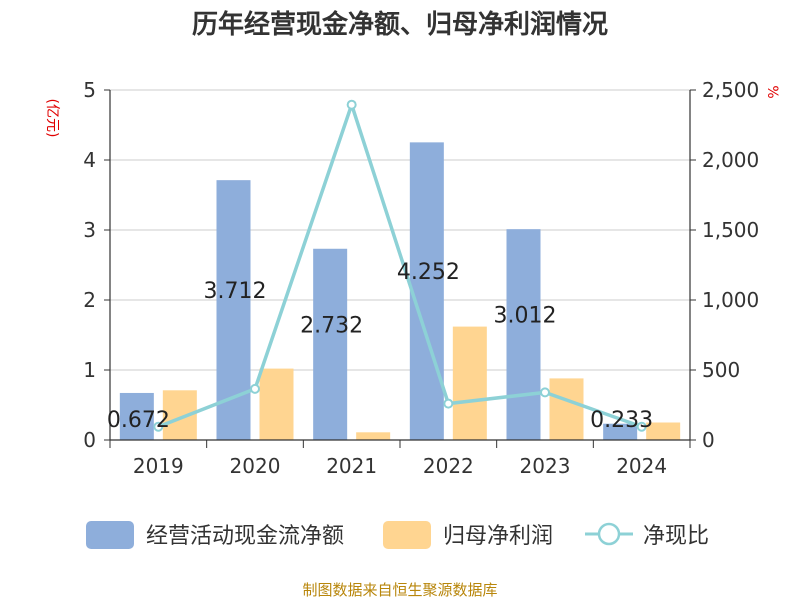  I want to click on legend-label: 净现比, so click(676, 536).